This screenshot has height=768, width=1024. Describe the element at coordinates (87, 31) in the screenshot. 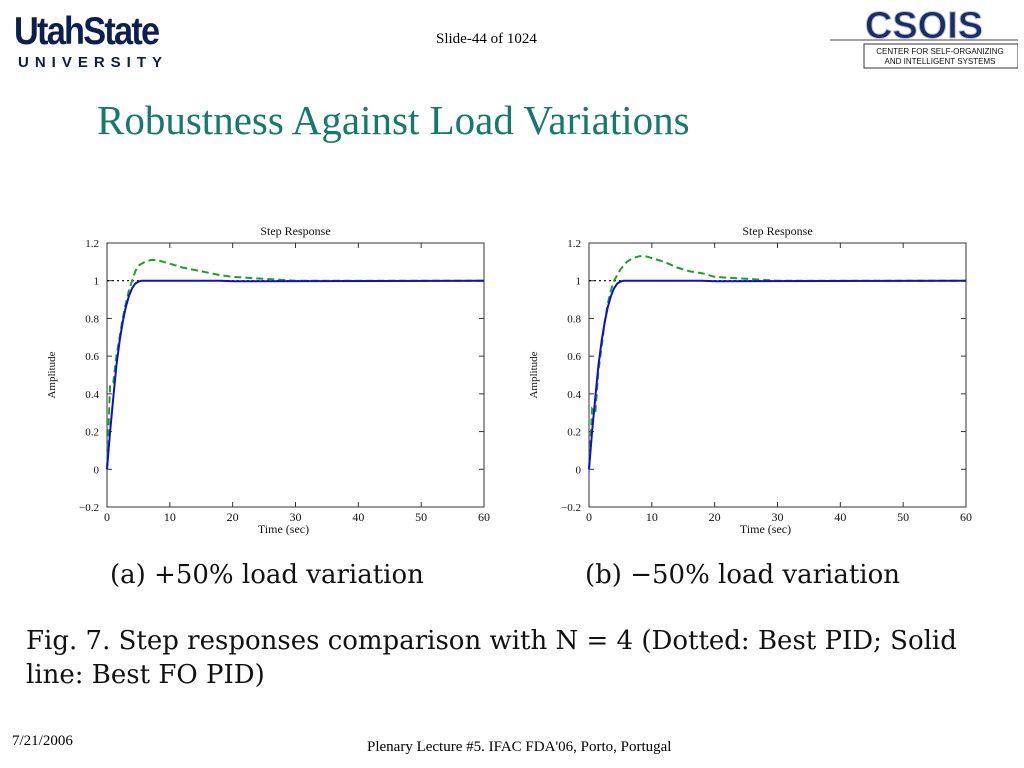

I see `usu-logo-wordmark: UtahState` at that location.